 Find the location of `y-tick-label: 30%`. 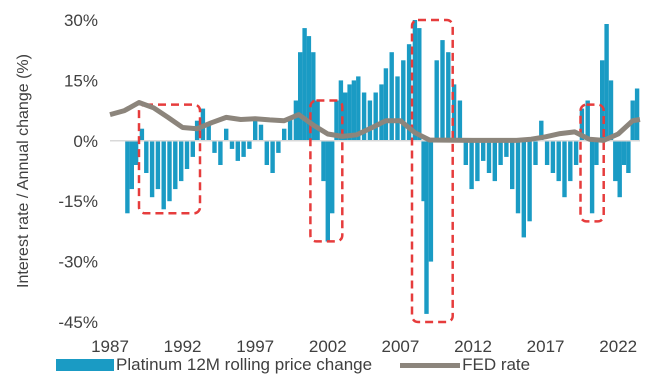

y-tick-label: 30% is located at coordinates (81, 20).